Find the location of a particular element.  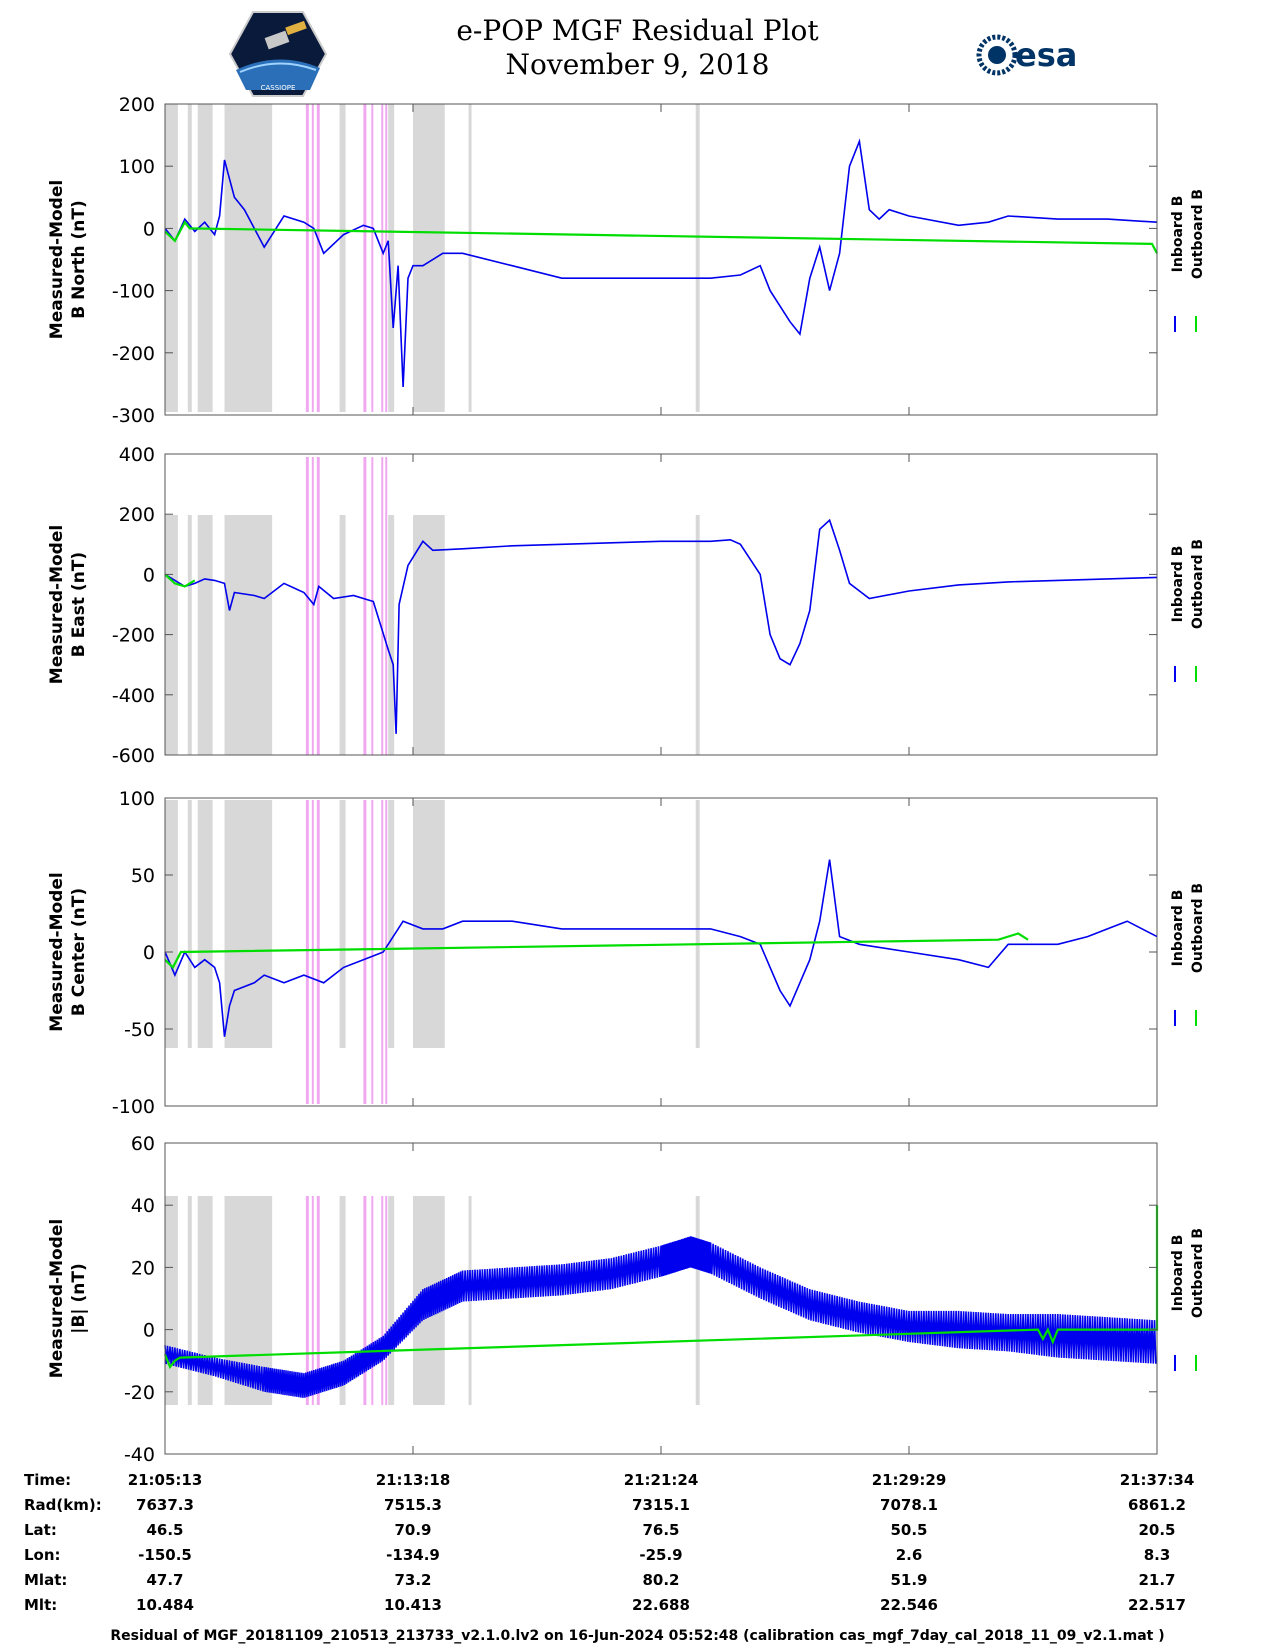

ephemeris-cell: 21:29:29 is located at coordinates (909, 1480).